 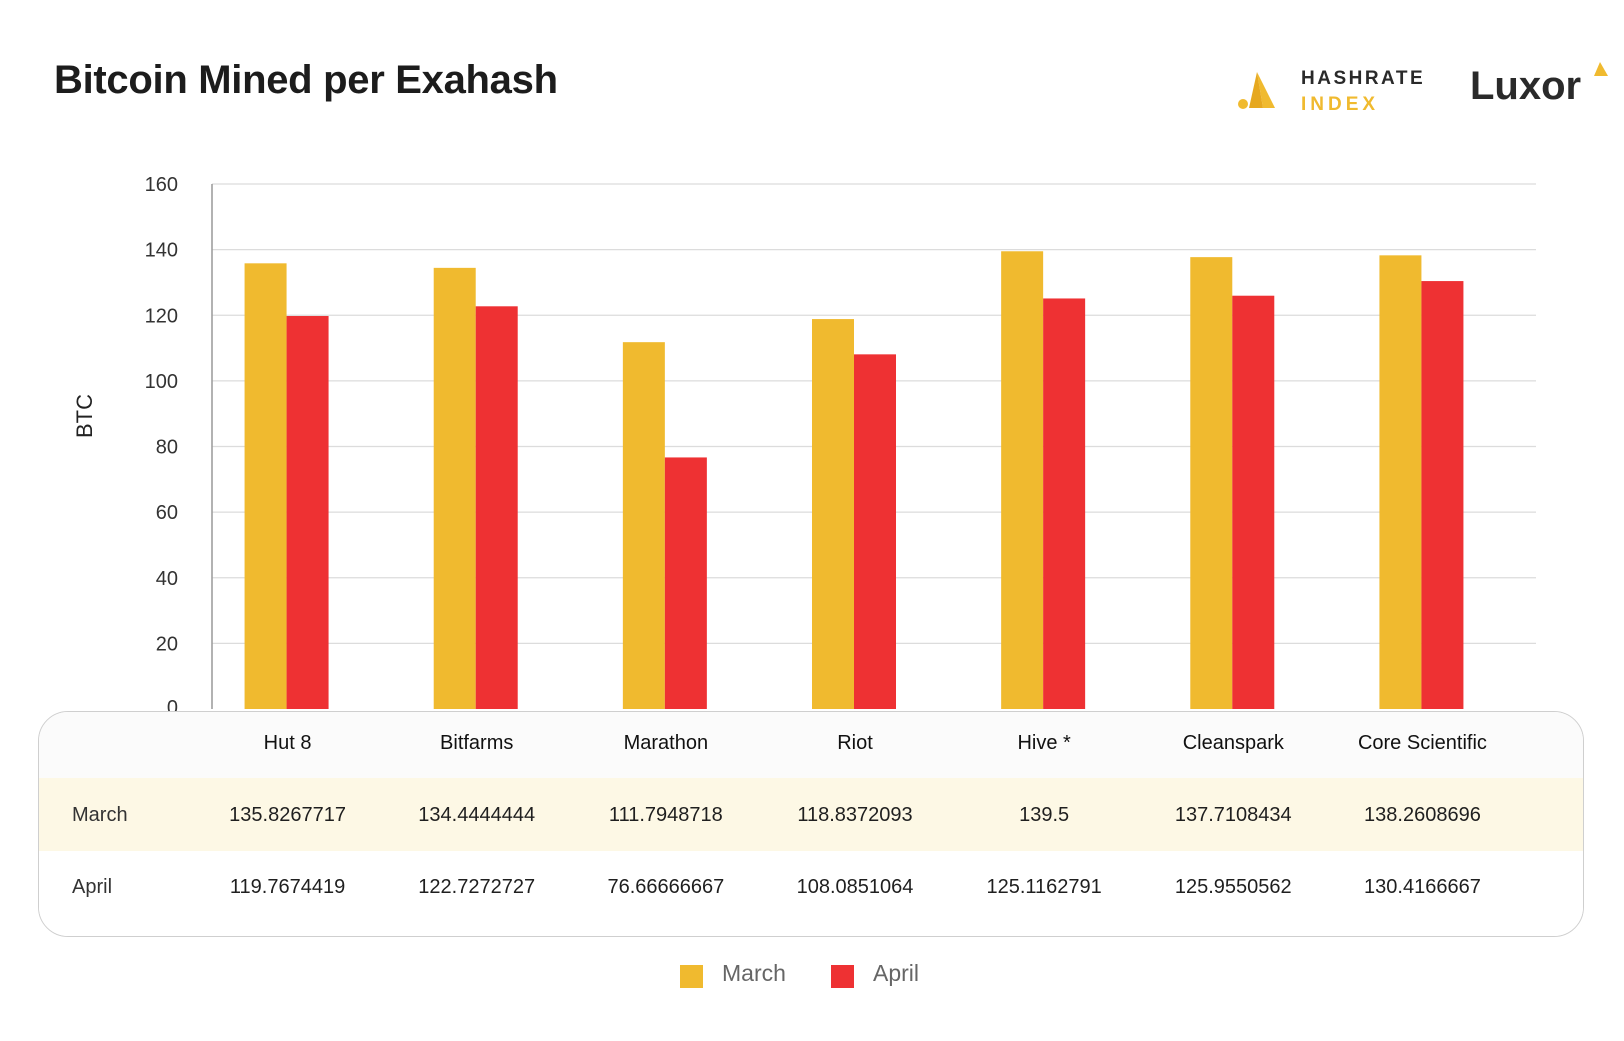 I want to click on legend-swatch-march, so click(x=691, y=976).